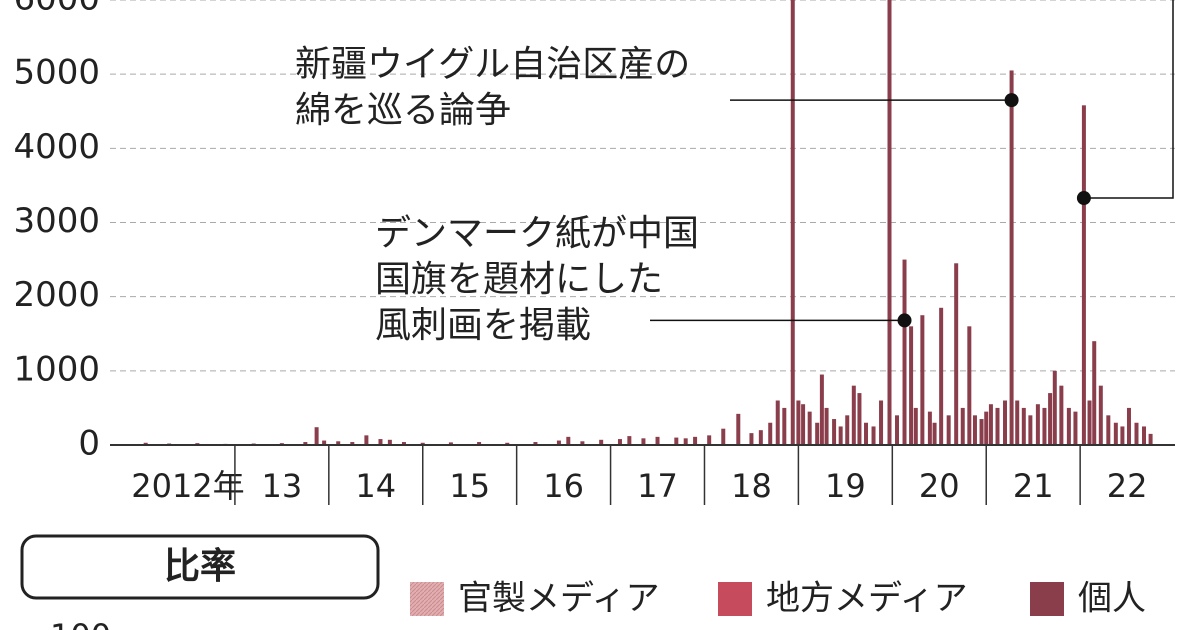 The height and width of the screenshot is (630, 1200). Describe the element at coordinates (200, 566) in the screenshot. I see `panel-title: 比率` at that location.